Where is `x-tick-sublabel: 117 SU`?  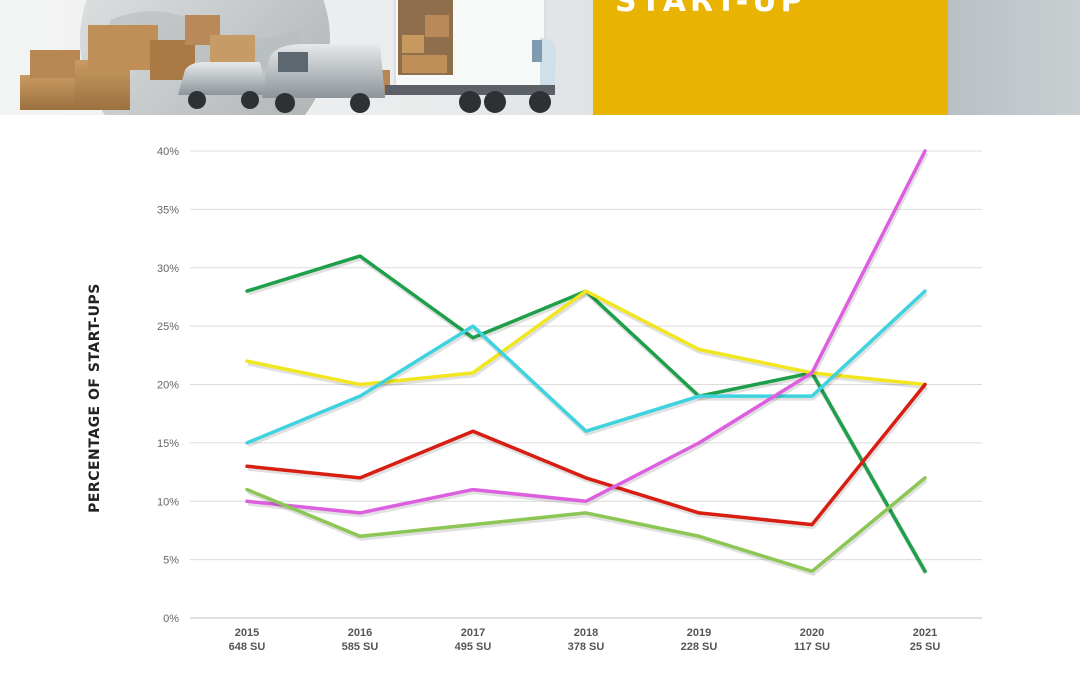 x-tick-sublabel: 117 SU is located at coordinates (812, 647).